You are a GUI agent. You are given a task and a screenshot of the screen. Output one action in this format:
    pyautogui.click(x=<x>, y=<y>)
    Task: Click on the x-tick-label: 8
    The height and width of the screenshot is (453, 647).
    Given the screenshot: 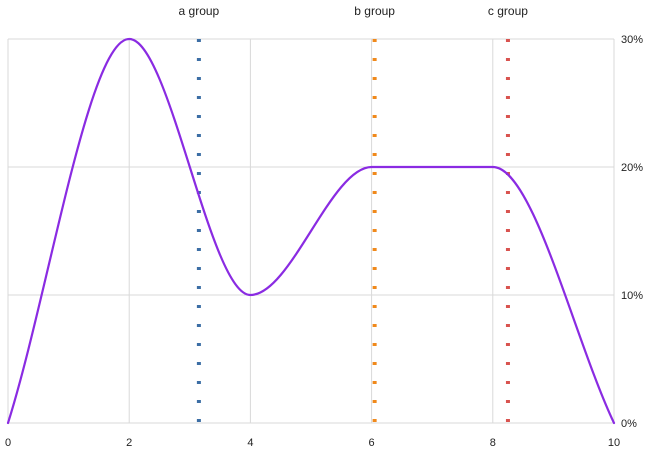 What is the action you would take?
    pyautogui.click(x=493, y=443)
    